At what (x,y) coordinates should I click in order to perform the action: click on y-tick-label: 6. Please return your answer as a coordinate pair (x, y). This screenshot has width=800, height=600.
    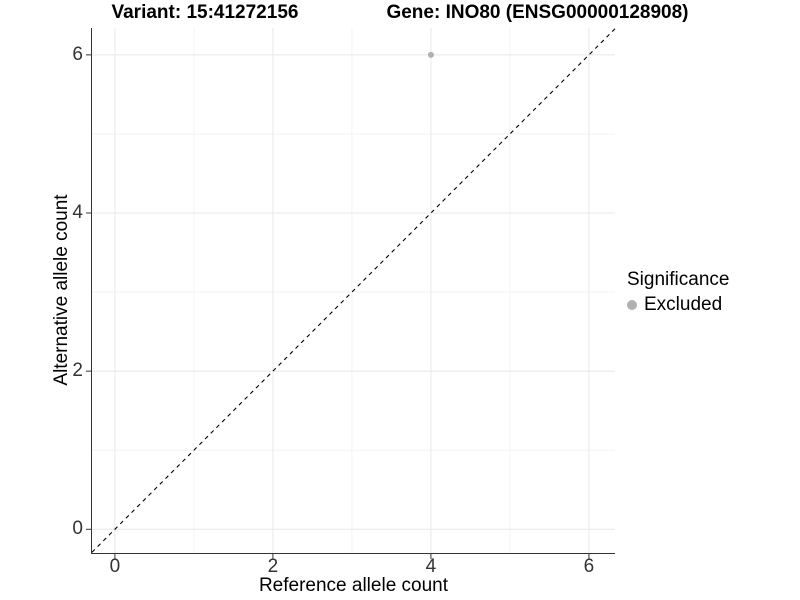
    Looking at the image, I should click on (77, 54).